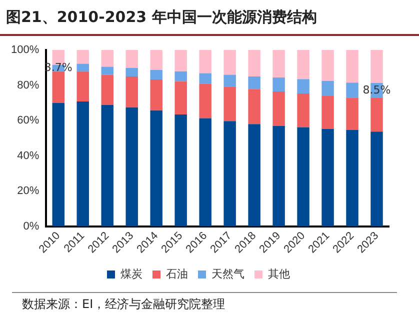 This screenshot has height=325, width=419. I want to click on y-tick-label: 0%, so click(31, 226).